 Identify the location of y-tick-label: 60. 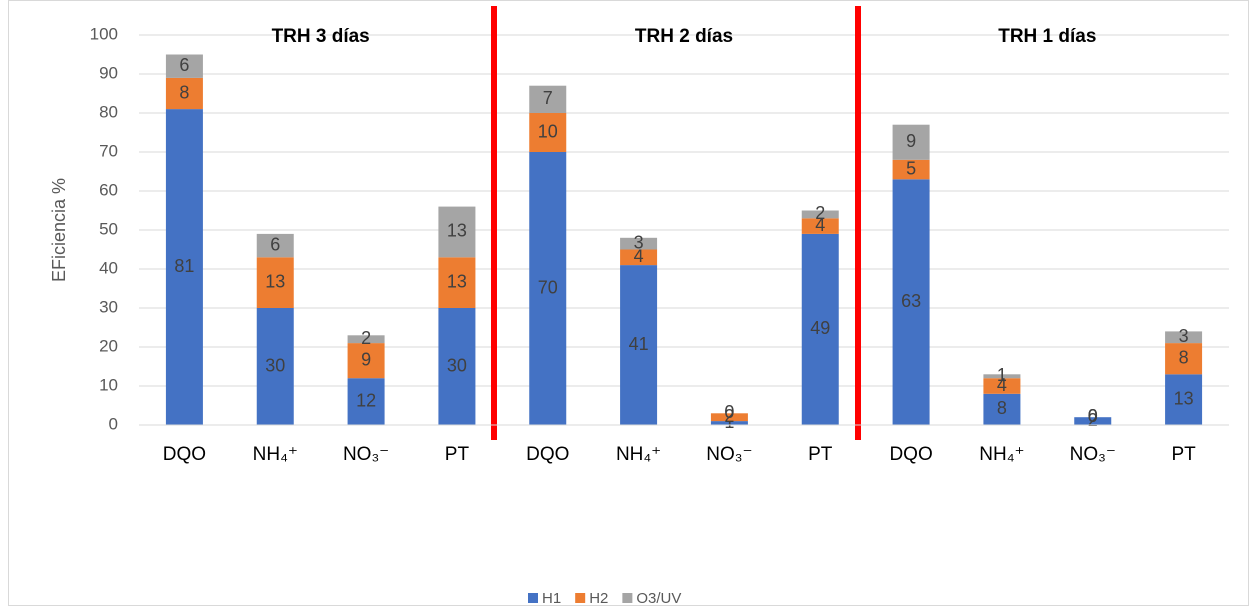
(108, 189).